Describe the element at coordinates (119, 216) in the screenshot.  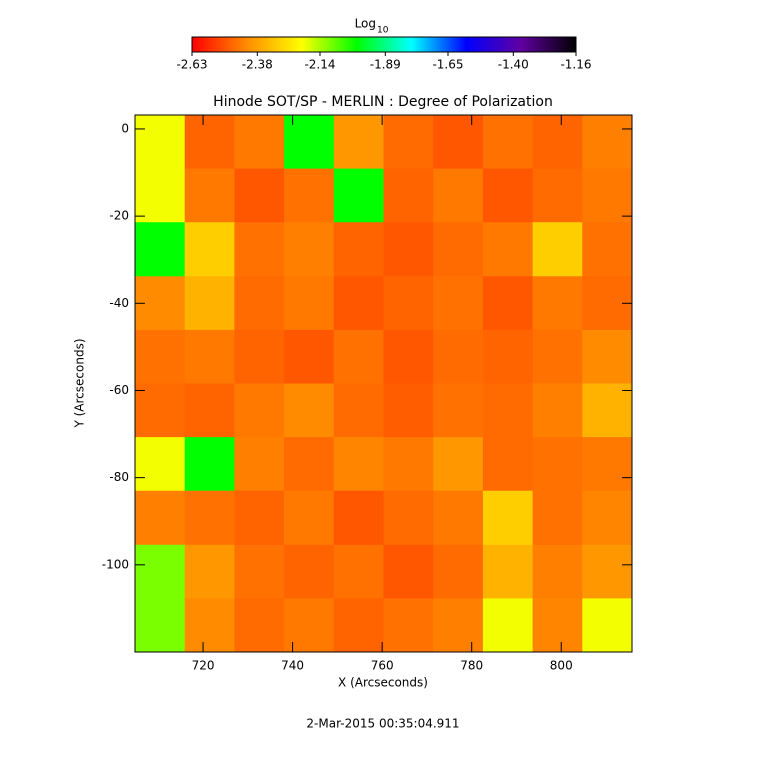
I see `y-tick-label: -20` at that location.